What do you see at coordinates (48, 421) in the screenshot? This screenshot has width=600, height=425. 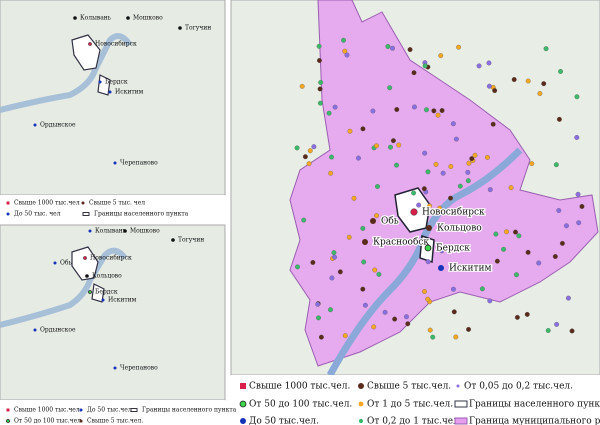 I see `legend-label: От 50 до 100 тыс.чел.` at bounding box center [48, 421].